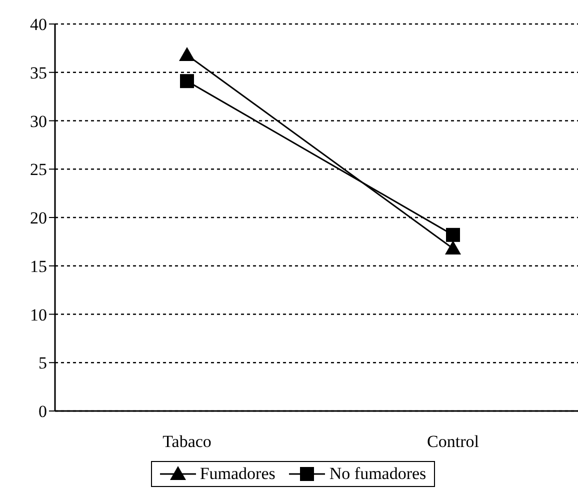  Describe the element at coordinates (187, 442) in the screenshot. I see `x-tick-label: Tabaco` at that location.